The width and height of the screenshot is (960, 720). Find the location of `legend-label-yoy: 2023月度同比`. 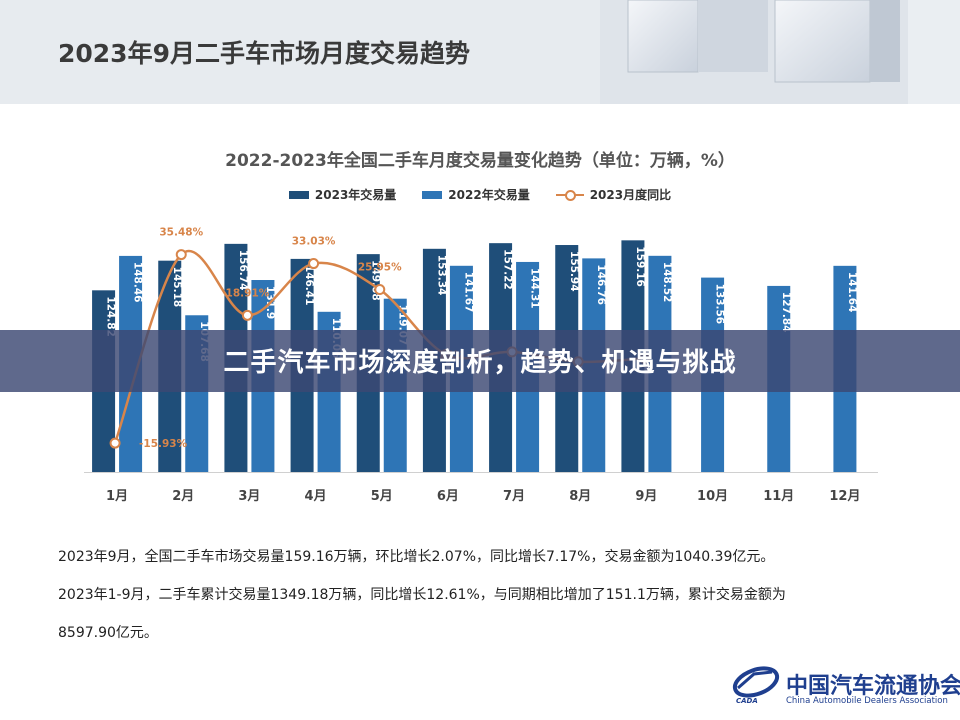

legend-label-yoy: 2023月度同比 is located at coordinates (630, 195).